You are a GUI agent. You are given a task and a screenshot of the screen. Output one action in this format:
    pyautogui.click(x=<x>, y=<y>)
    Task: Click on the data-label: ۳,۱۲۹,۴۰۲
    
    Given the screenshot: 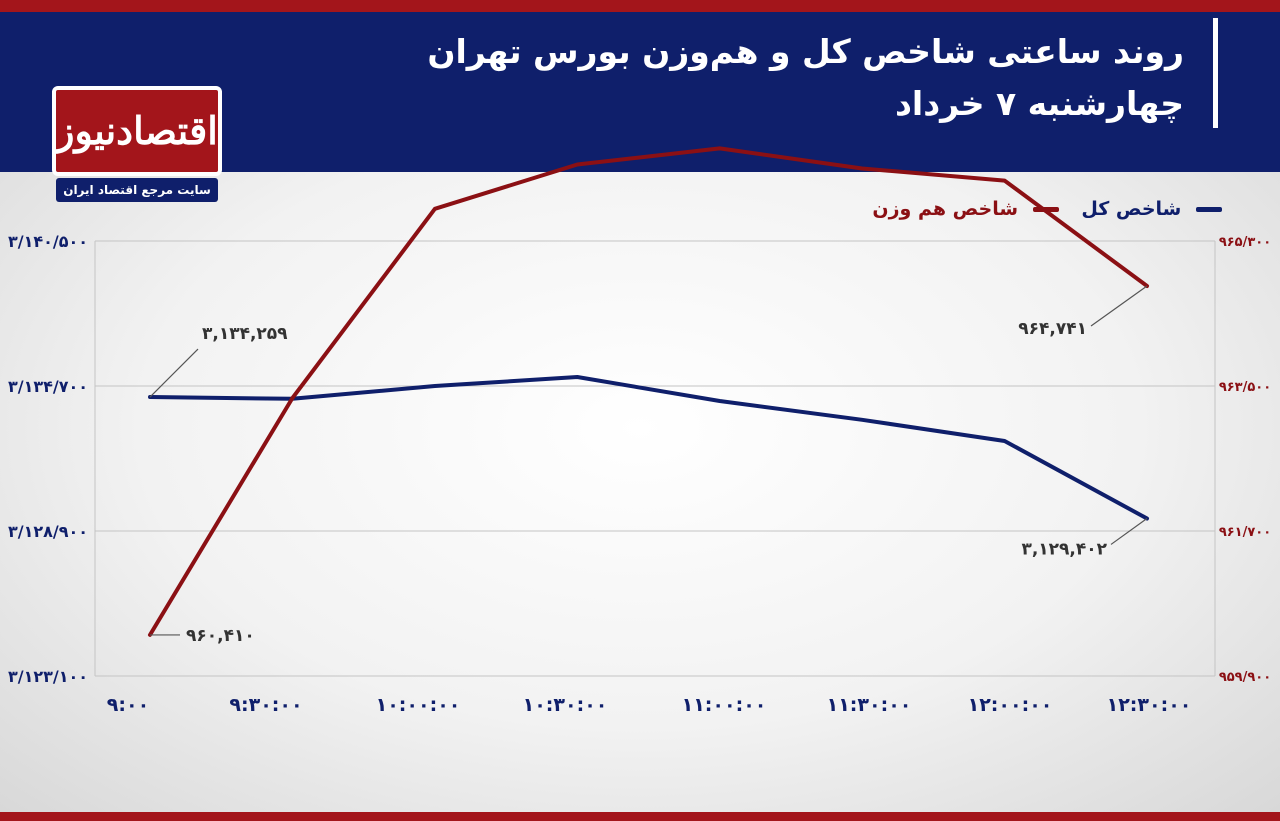 What is the action you would take?
    pyautogui.click(x=1064, y=549)
    